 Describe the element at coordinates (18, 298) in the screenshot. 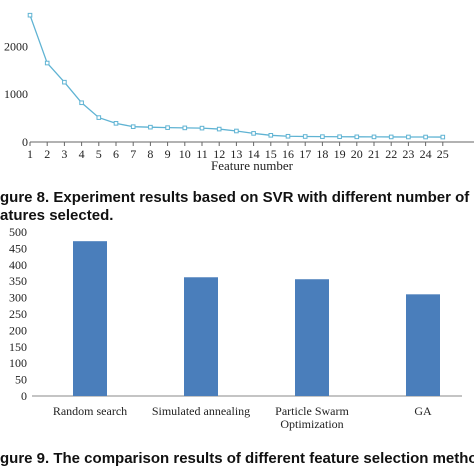

I see `bar-y-tick-label: 300` at that location.